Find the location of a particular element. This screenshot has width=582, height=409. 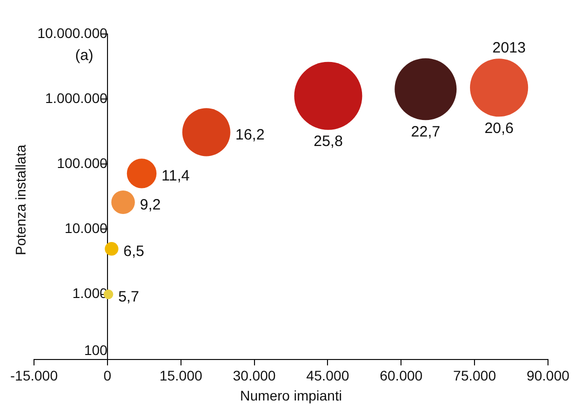

x-tick-label: 45.000 is located at coordinates (328, 376).